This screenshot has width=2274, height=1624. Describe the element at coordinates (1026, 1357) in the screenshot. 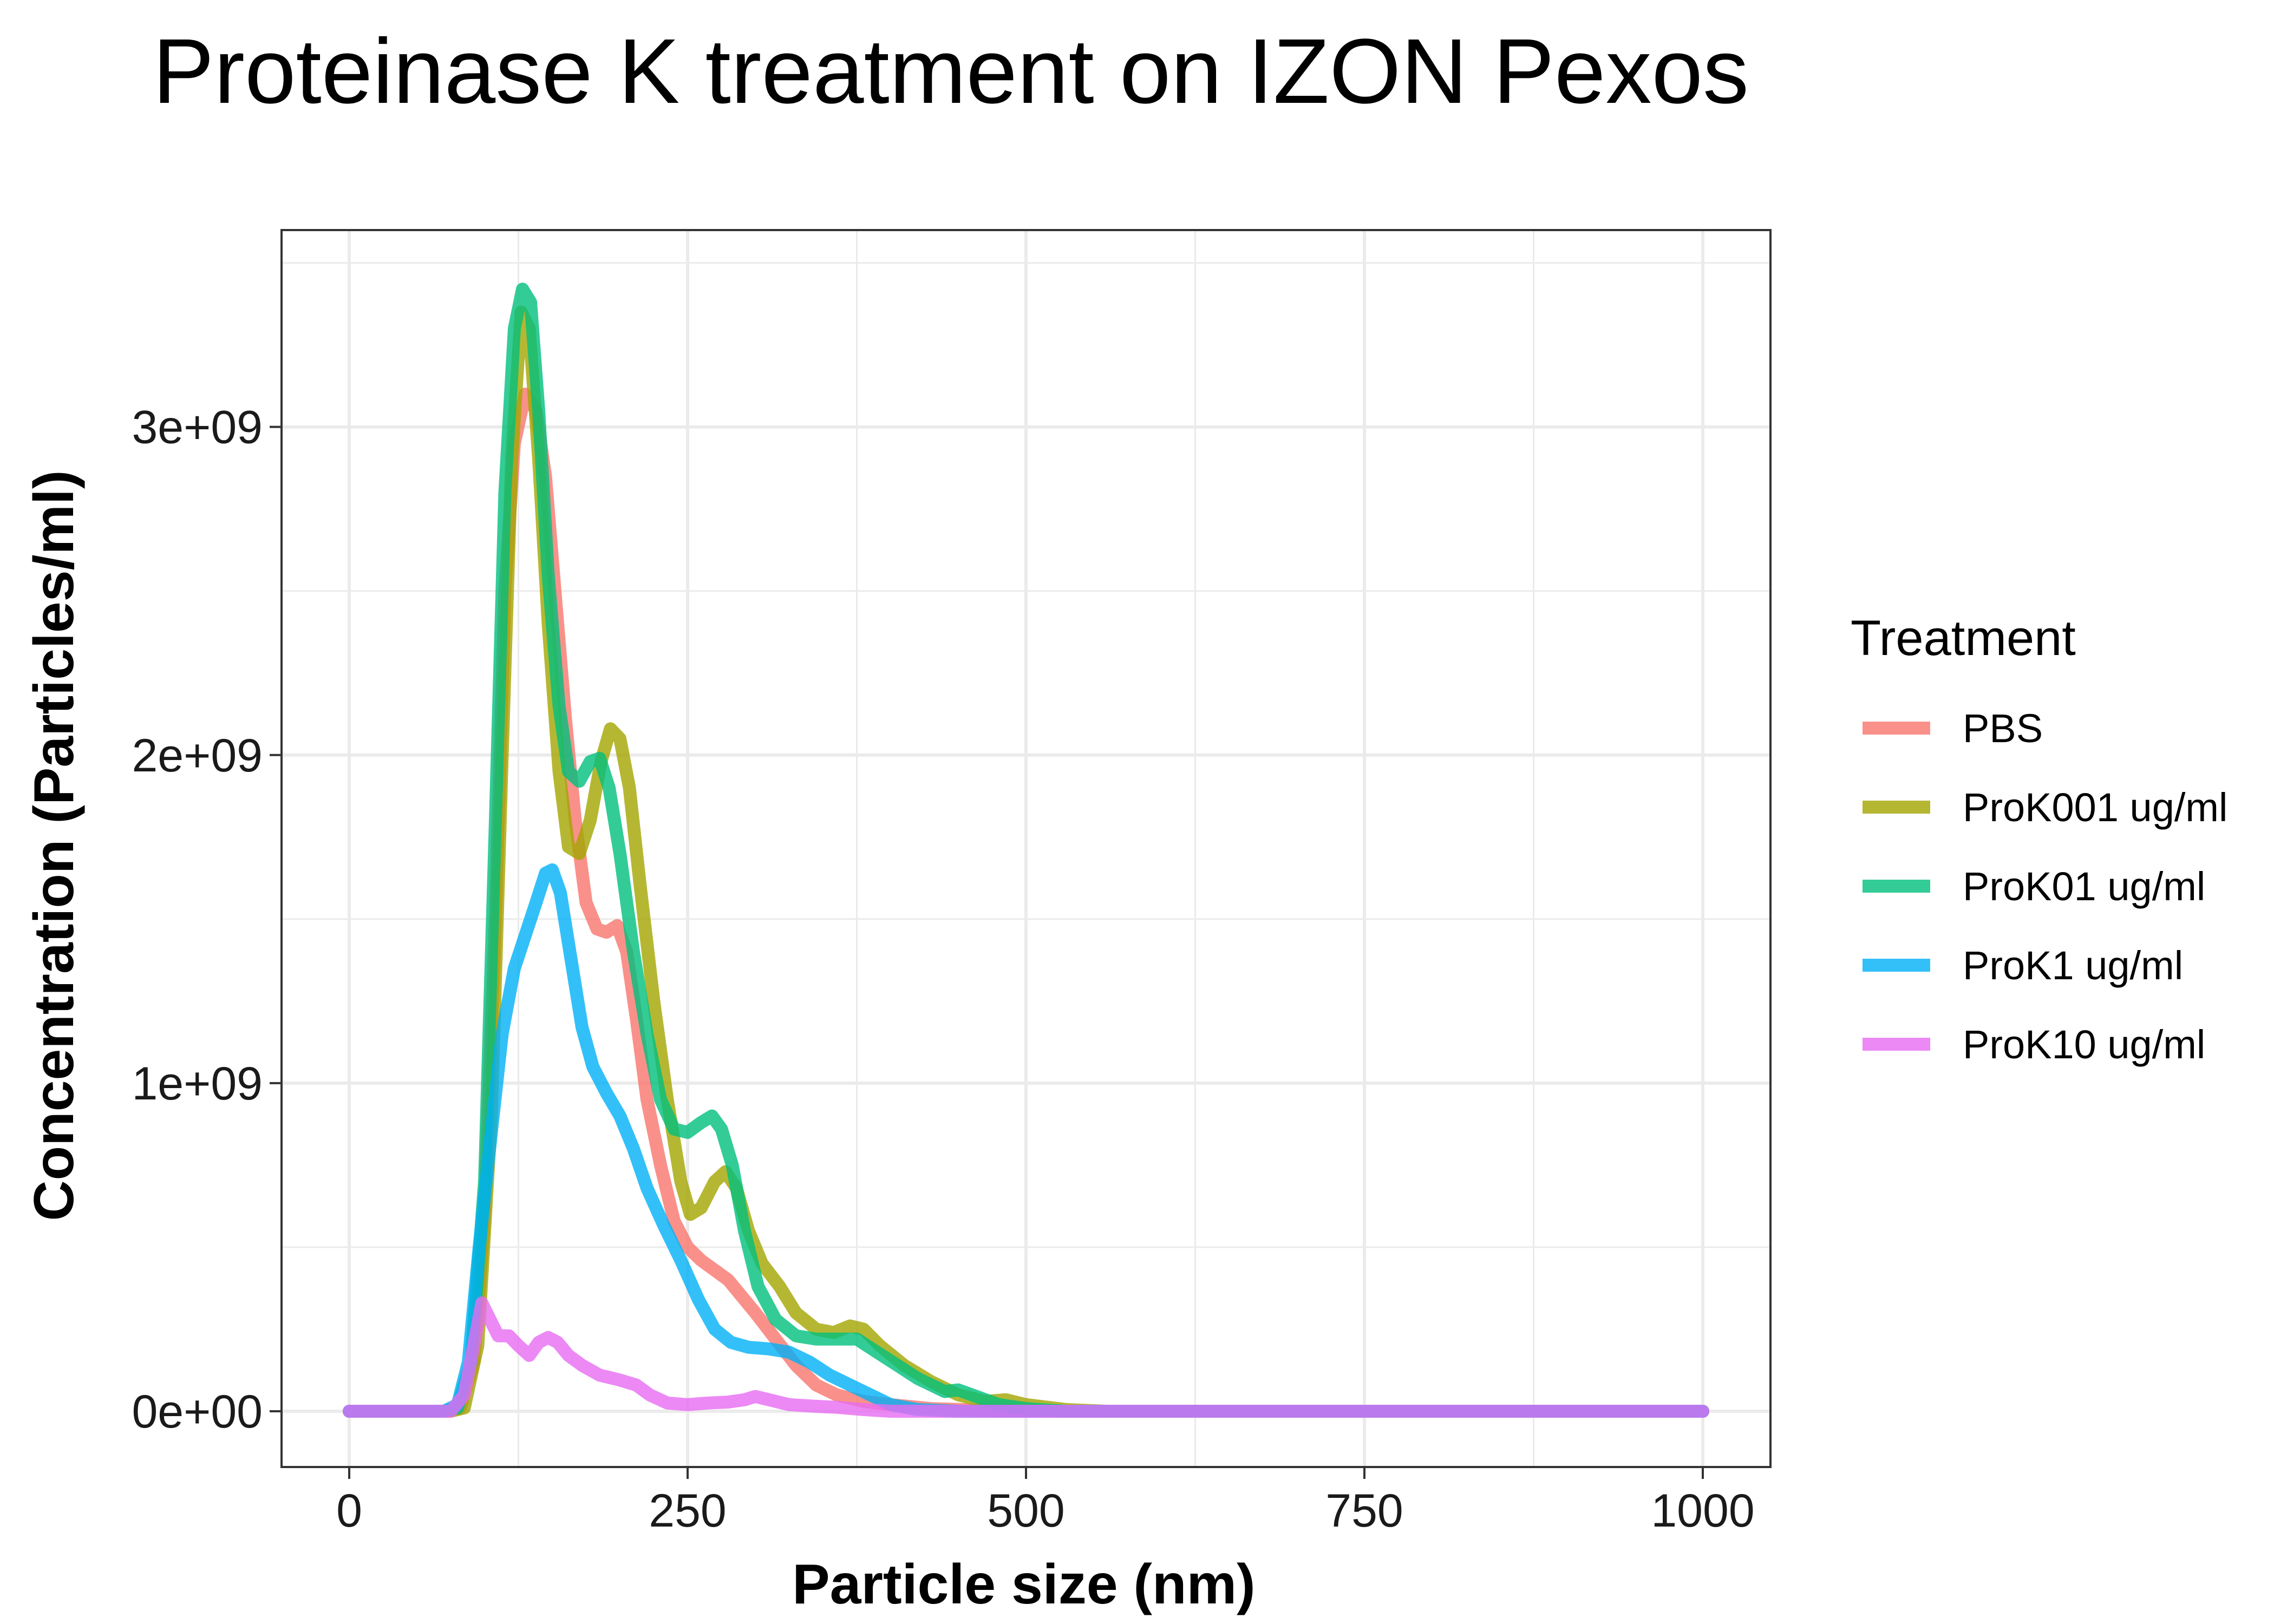

I see `series-line` at that location.